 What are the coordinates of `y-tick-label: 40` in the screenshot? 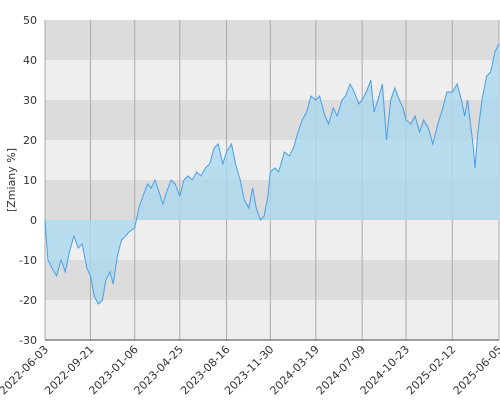 It's located at (30, 60).